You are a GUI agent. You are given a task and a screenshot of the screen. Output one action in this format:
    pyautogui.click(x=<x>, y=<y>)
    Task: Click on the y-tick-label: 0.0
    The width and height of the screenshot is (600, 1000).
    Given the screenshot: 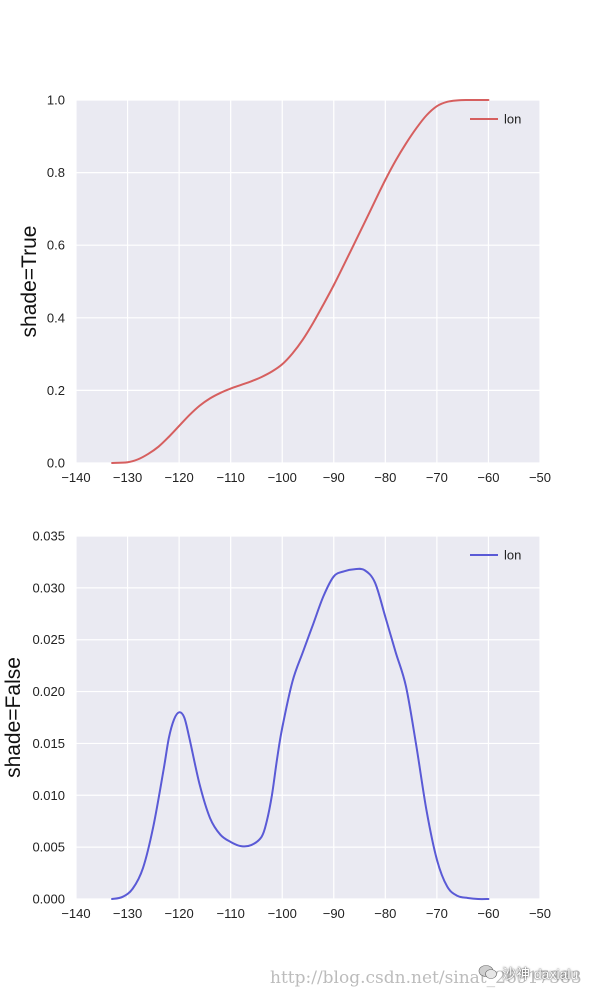 What is the action you would take?
    pyautogui.click(x=56, y=463)
    